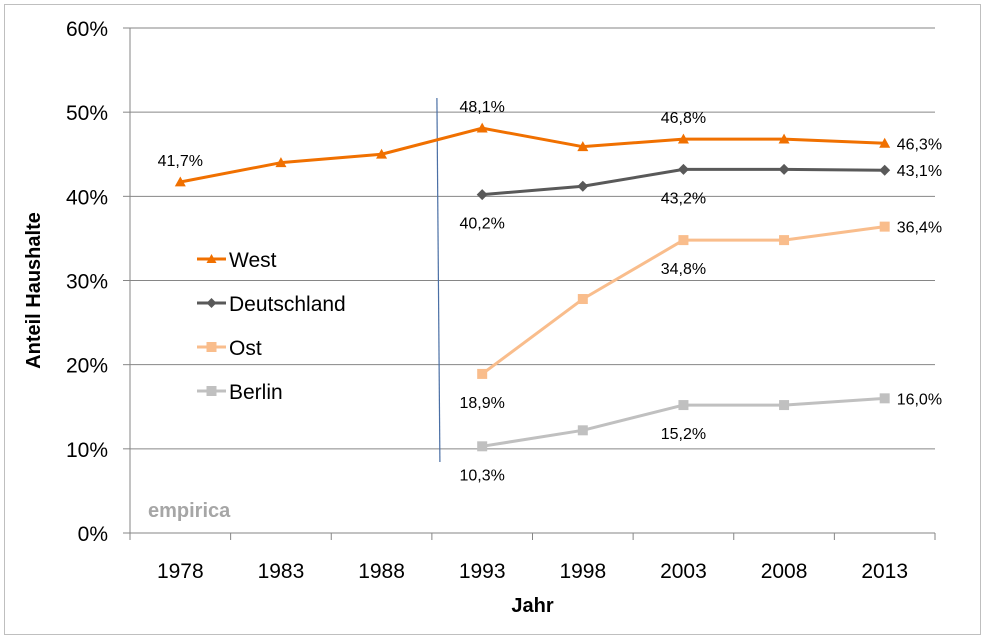 This screenshot has width=987, height=641. Describe the element at coordinates (784, 571) in the screenshot. I see `x-tick-label: 2008` at that location.